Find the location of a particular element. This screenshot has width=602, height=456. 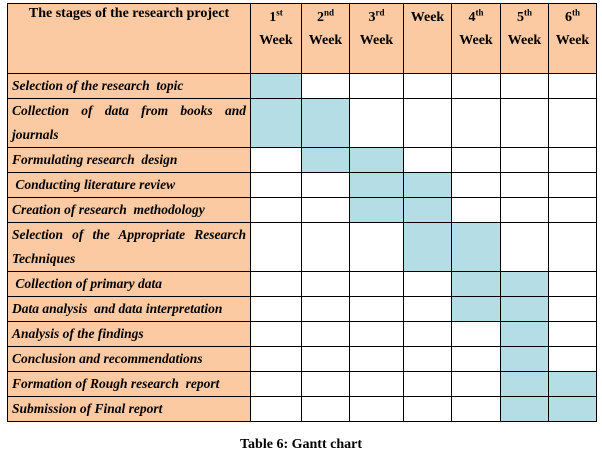

week-number is located at coordinates (427, 40).